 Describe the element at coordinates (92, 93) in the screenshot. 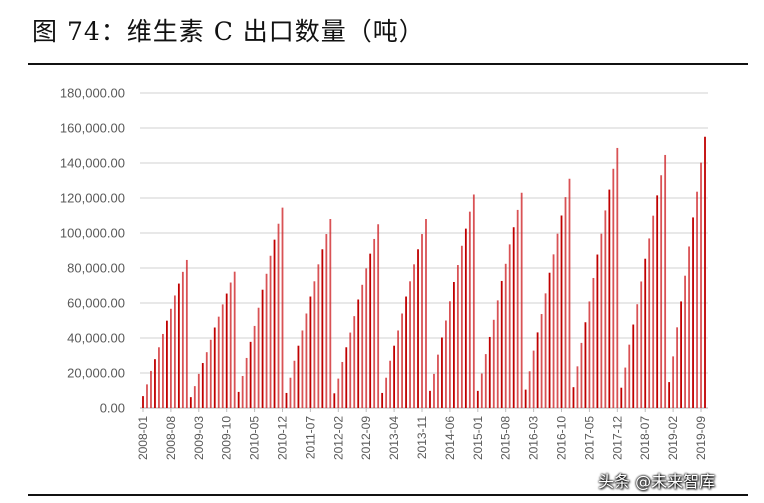

I see `y-tick-label: 180,000.00` at that location.